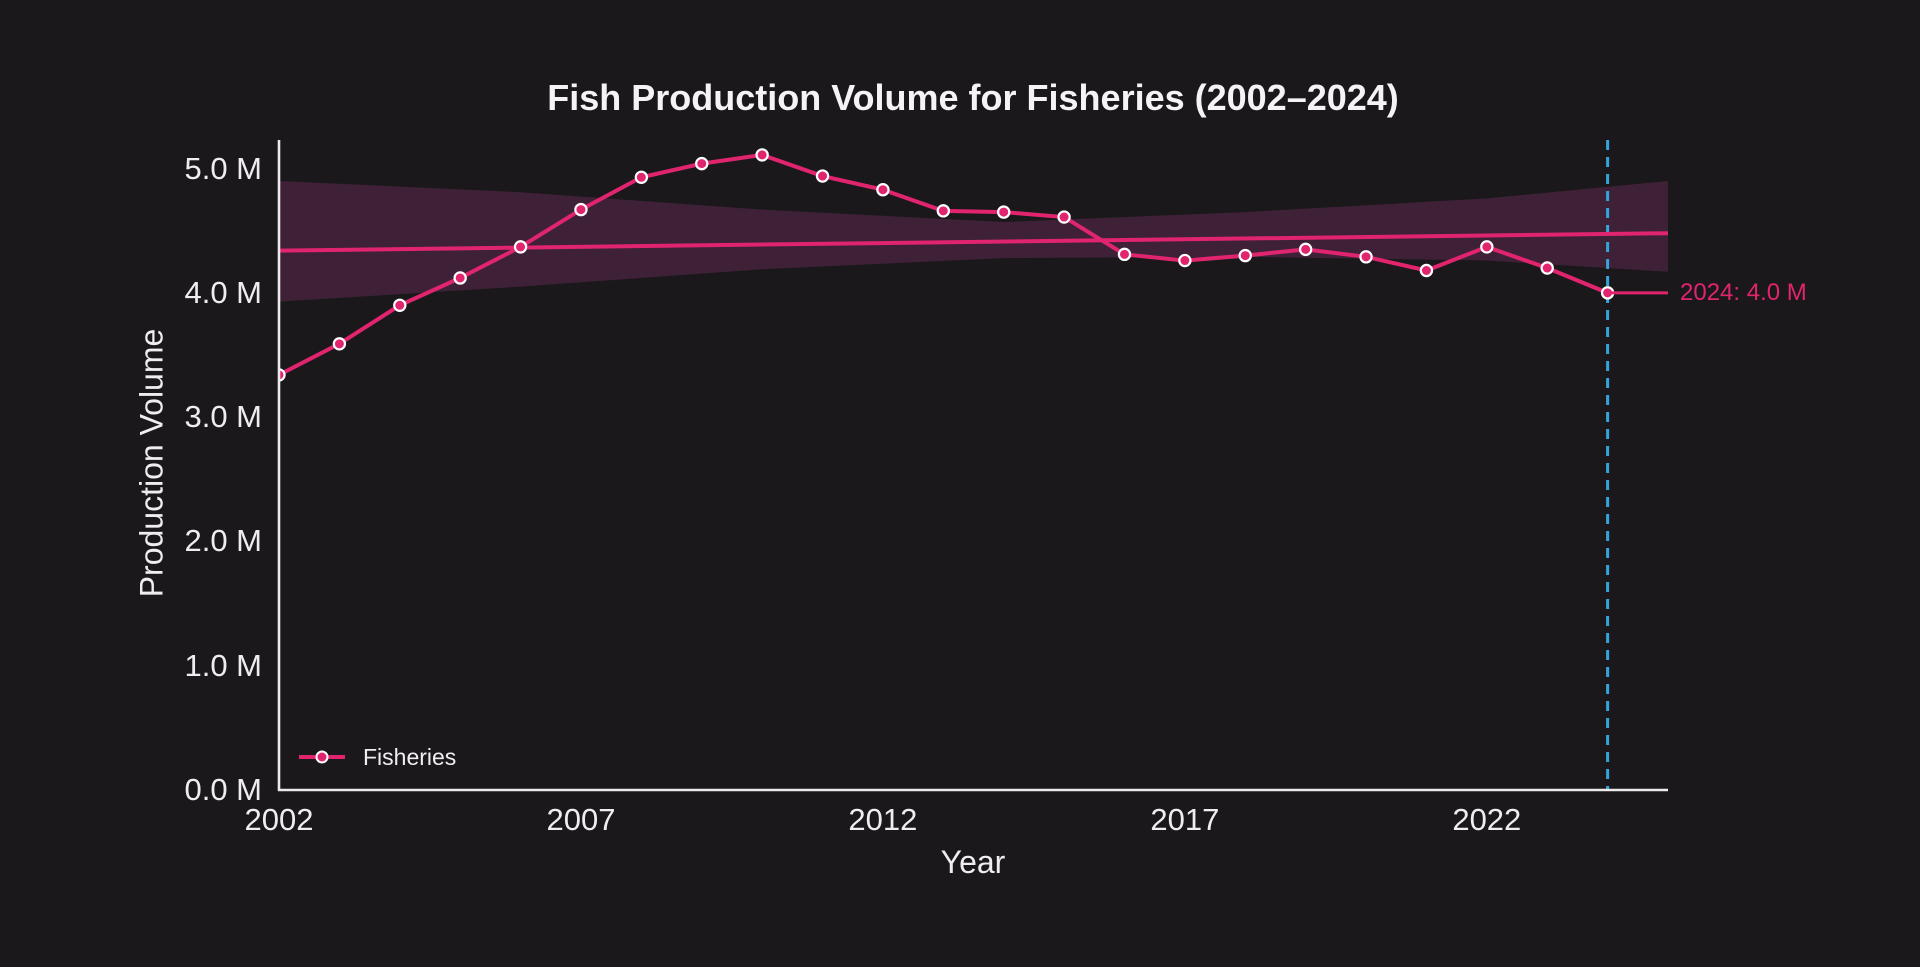 The image size is (1920, 967). I want to click on y-tick-label: 3.0 M, so click(223, 417).